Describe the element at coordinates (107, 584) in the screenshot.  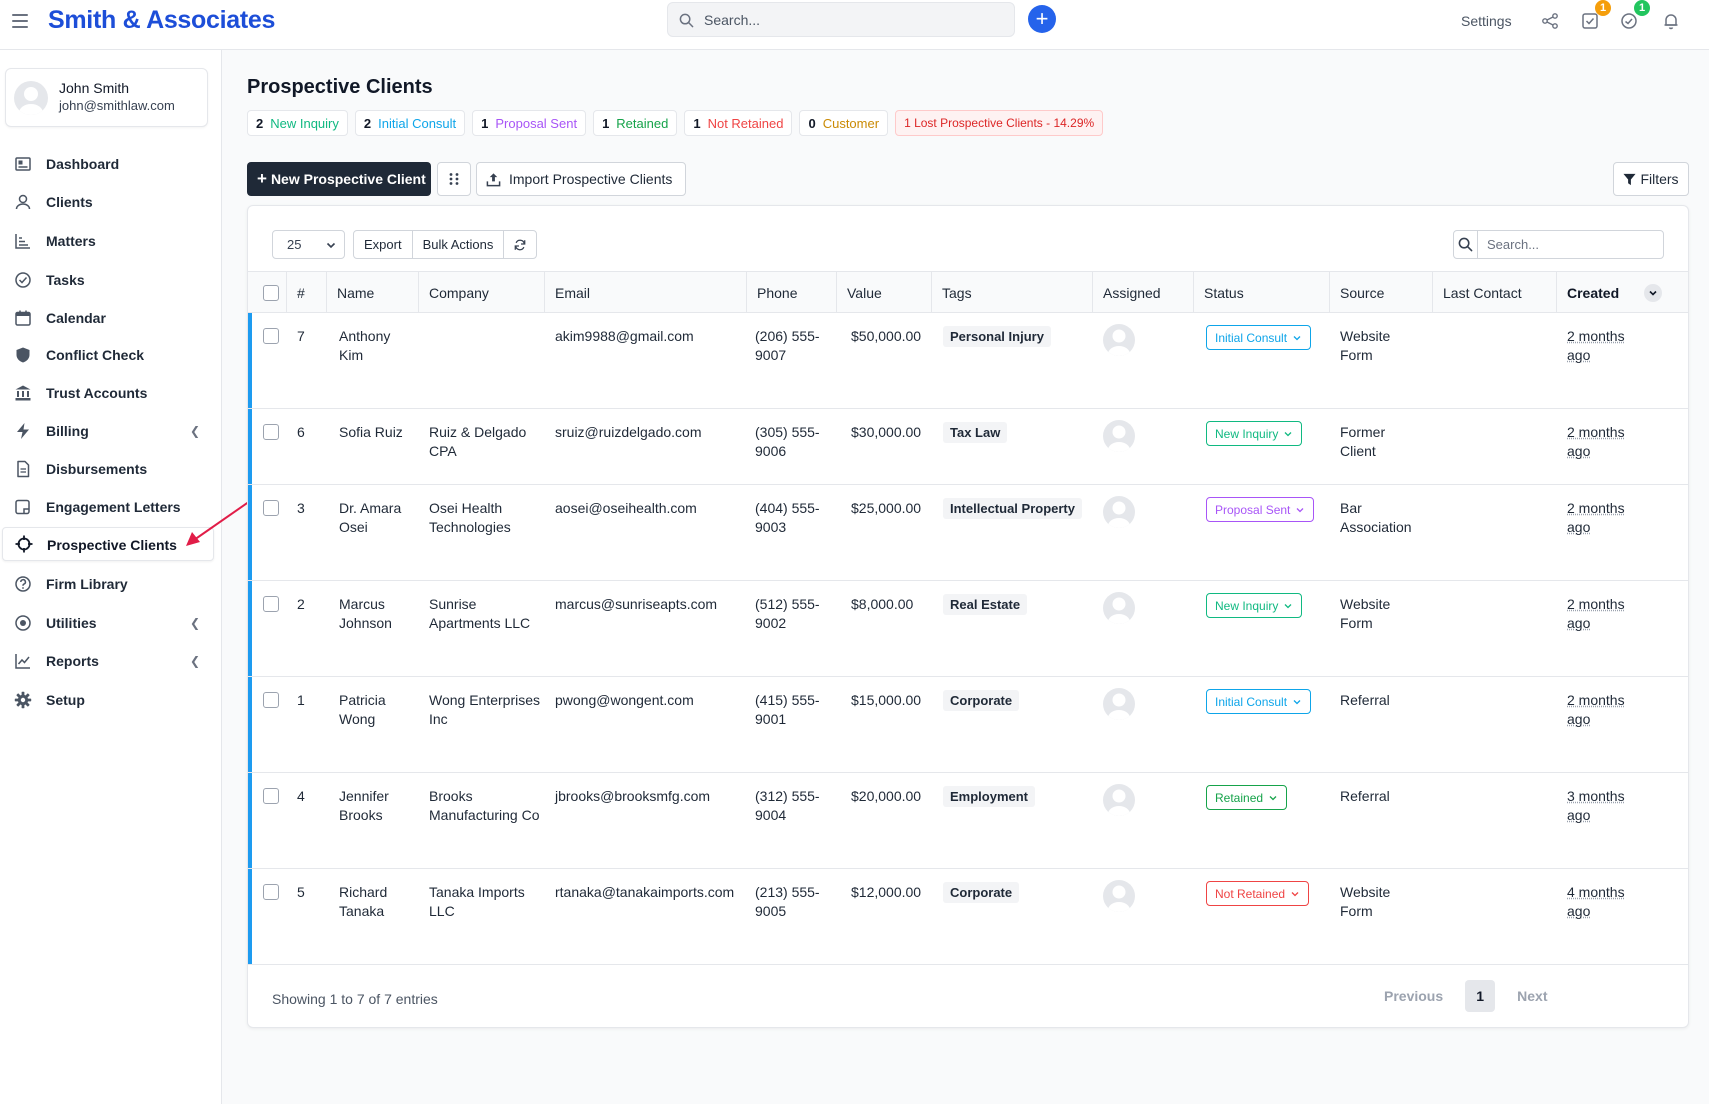
I see `sidebar-item-firm-library: Firm Library` at that location.